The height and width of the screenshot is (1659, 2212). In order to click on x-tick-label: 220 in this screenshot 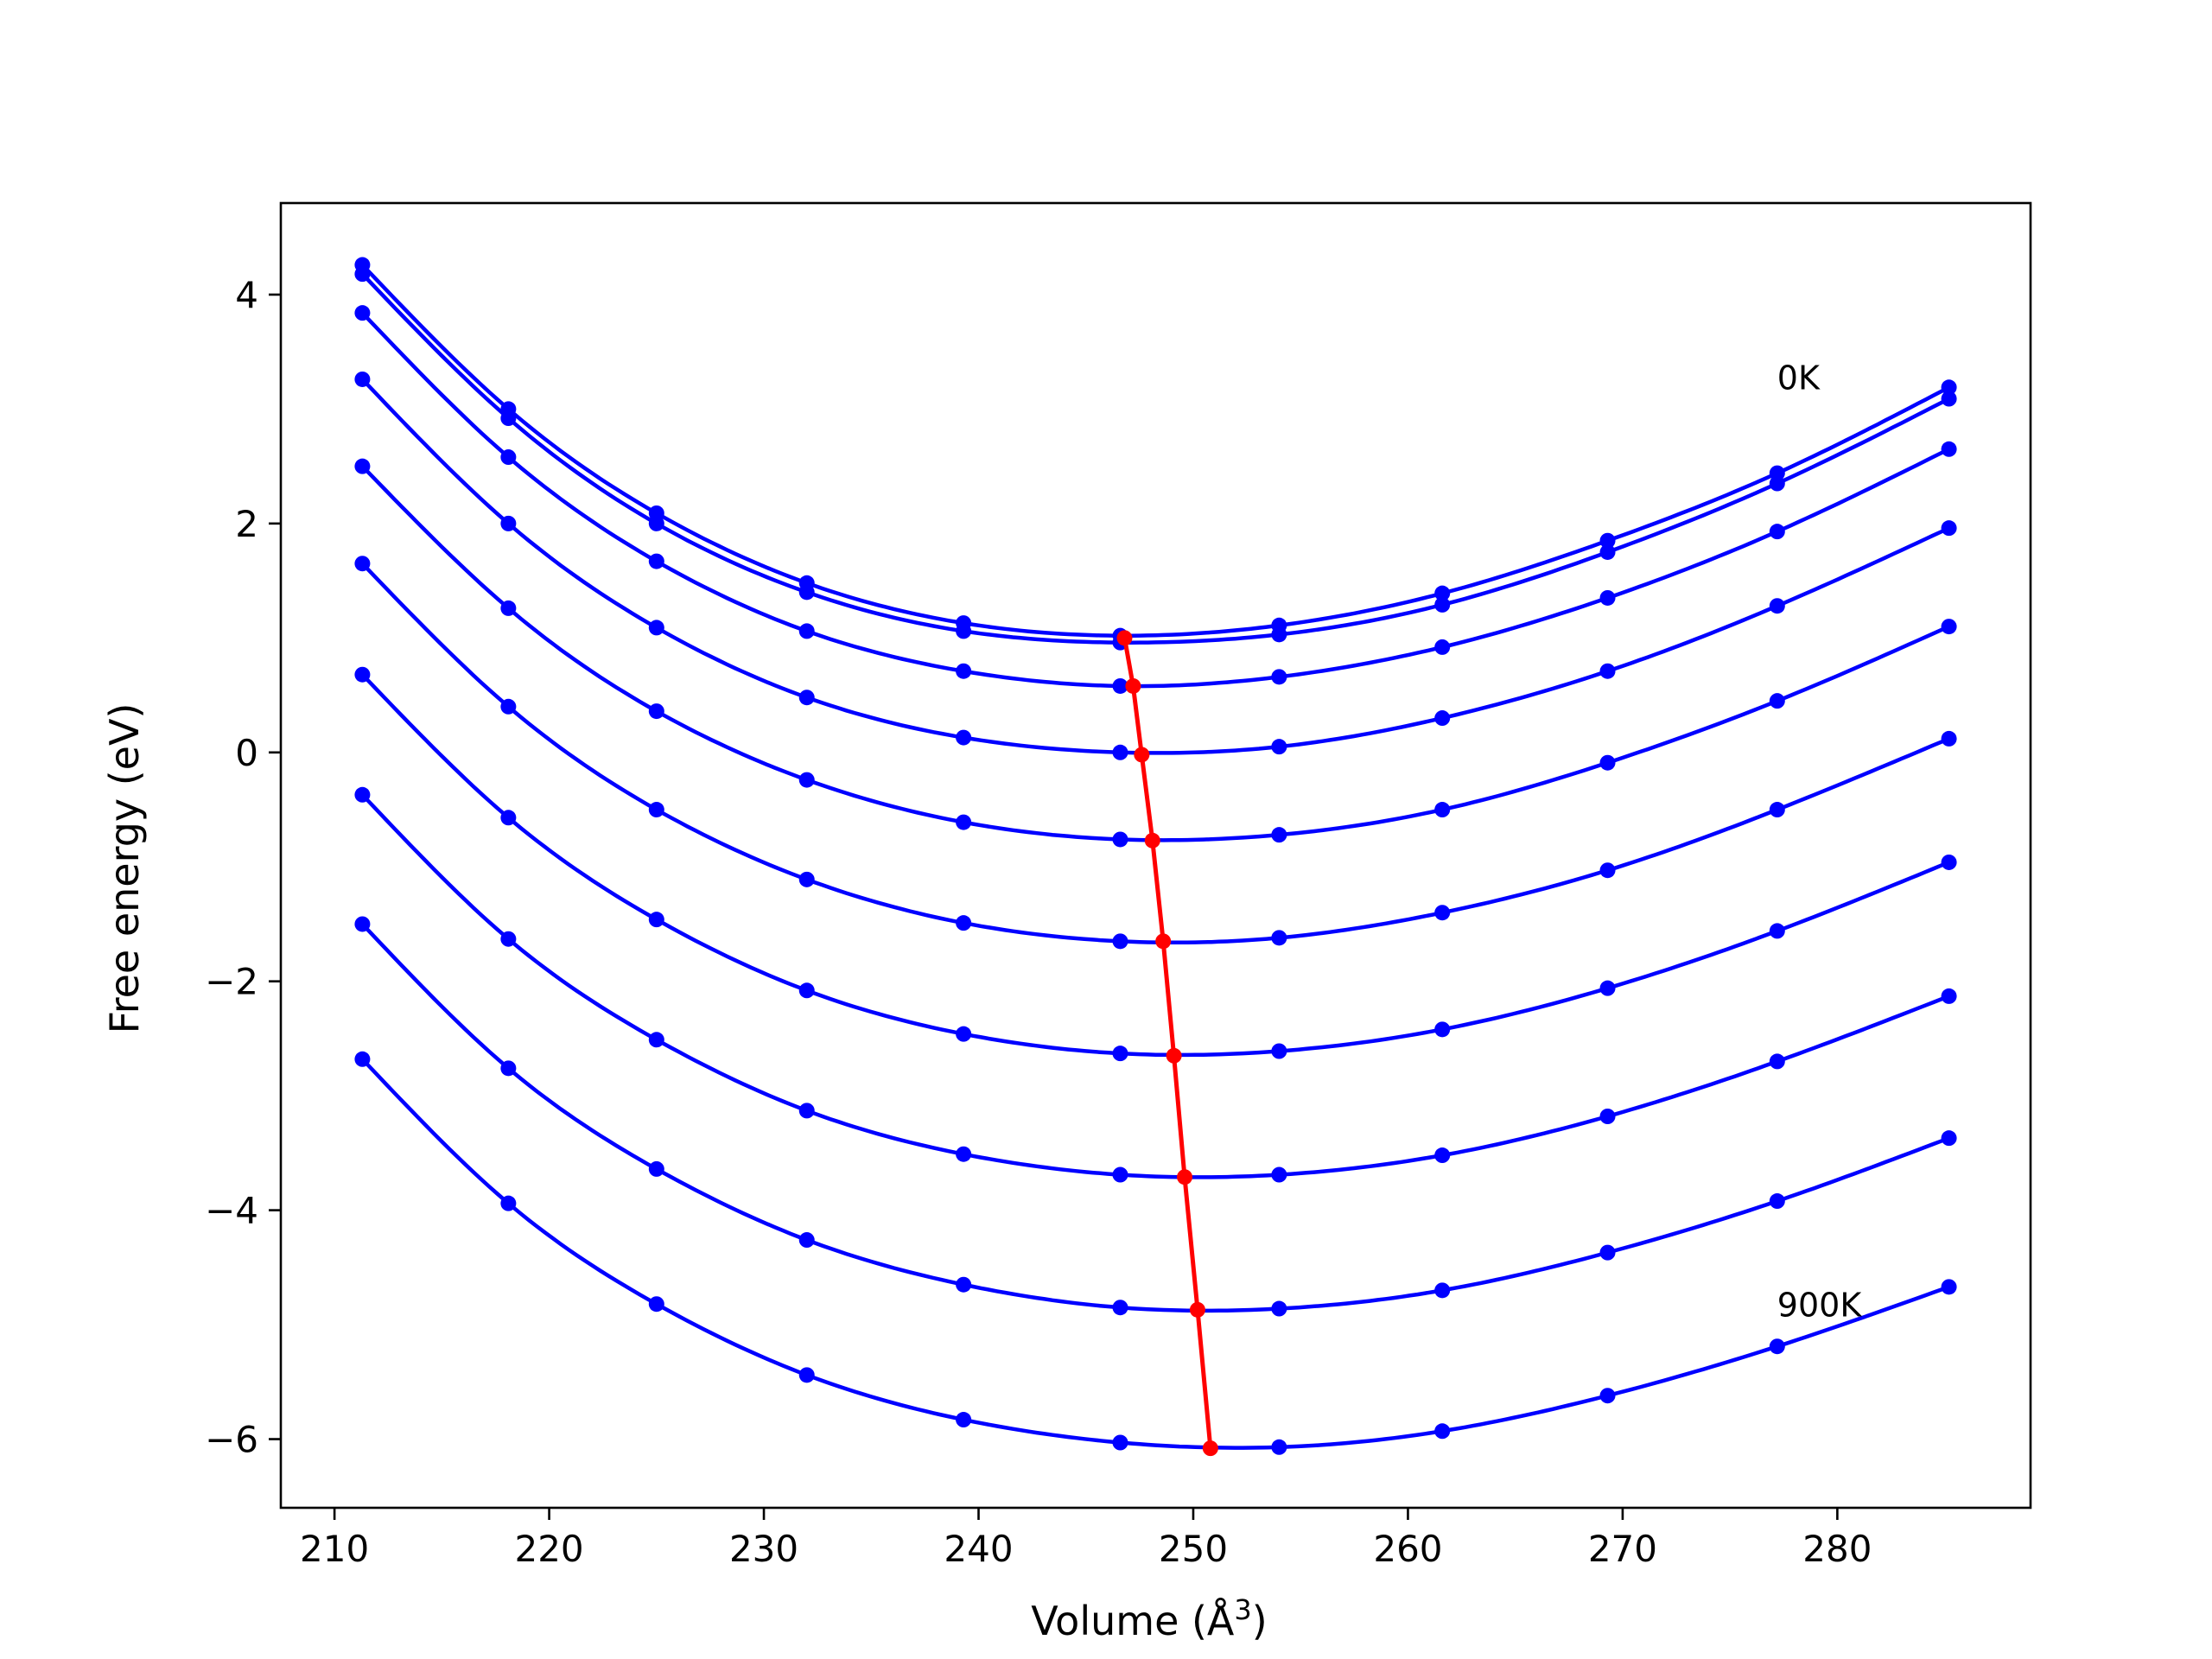, I will do `click(548, 1549)`.